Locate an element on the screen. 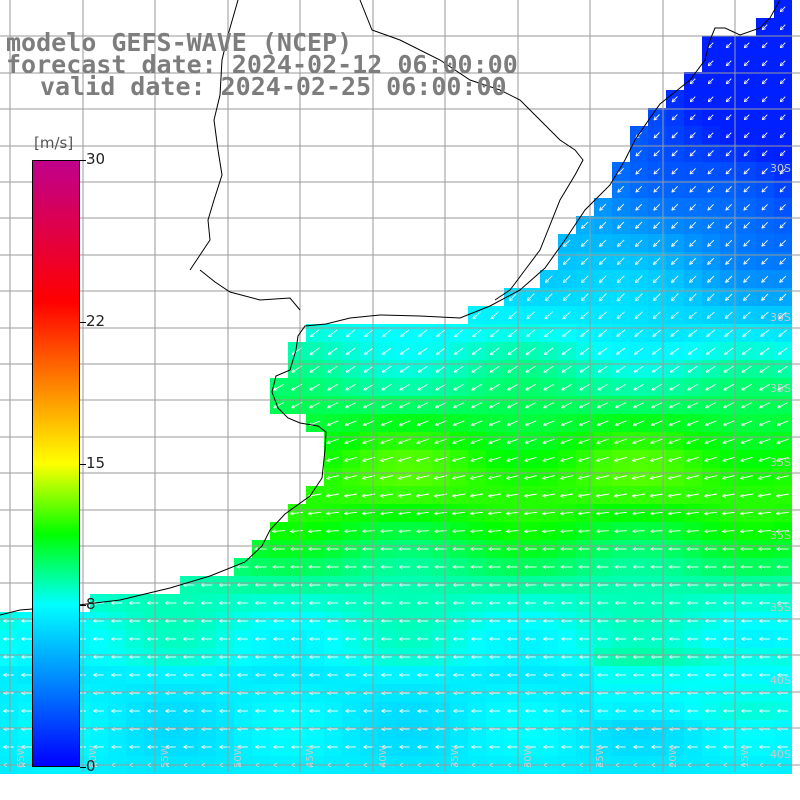 The height and width of the screenshot is (800, 800). colorbar-tick-label: 30 is located at coordinates (96, 159).